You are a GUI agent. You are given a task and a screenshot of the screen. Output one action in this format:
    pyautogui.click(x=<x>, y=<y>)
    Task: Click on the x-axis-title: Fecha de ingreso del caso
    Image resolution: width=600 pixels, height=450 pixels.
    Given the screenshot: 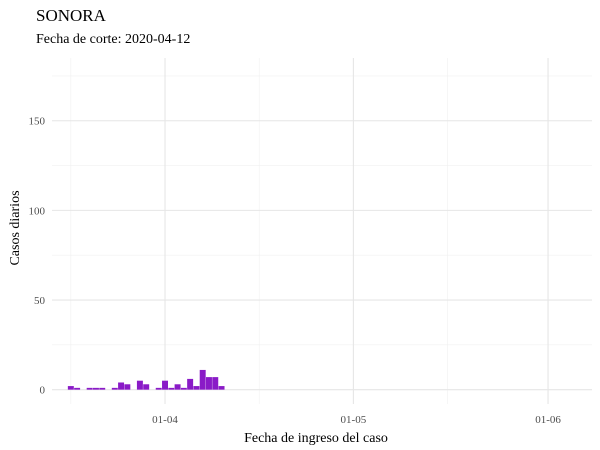 What is the action you would take?
    pyautogui.click(x=316, y=438)
    